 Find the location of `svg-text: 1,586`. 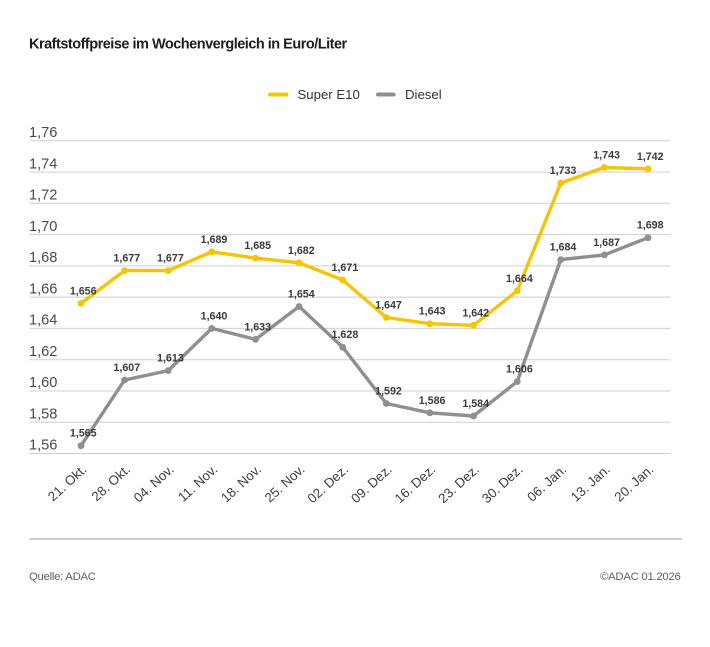

svg-text: 1,586 is located at coordinates (432, 401).